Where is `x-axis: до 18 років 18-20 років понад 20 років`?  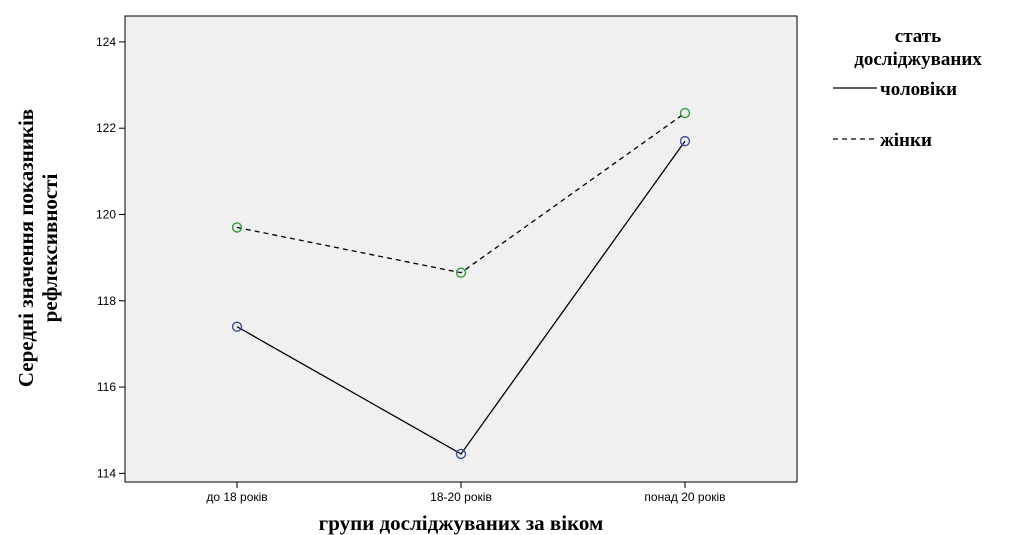 x-axis: до 18 років 18-20 років понад 20 років is located at coordinates (466, 493).